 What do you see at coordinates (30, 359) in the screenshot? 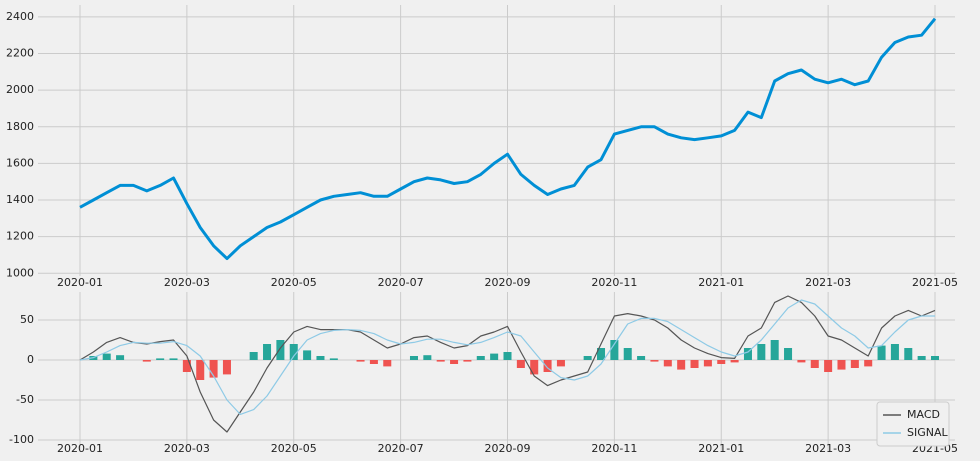
I see `y-tick-label: 0` at bounding box center [30, 359].